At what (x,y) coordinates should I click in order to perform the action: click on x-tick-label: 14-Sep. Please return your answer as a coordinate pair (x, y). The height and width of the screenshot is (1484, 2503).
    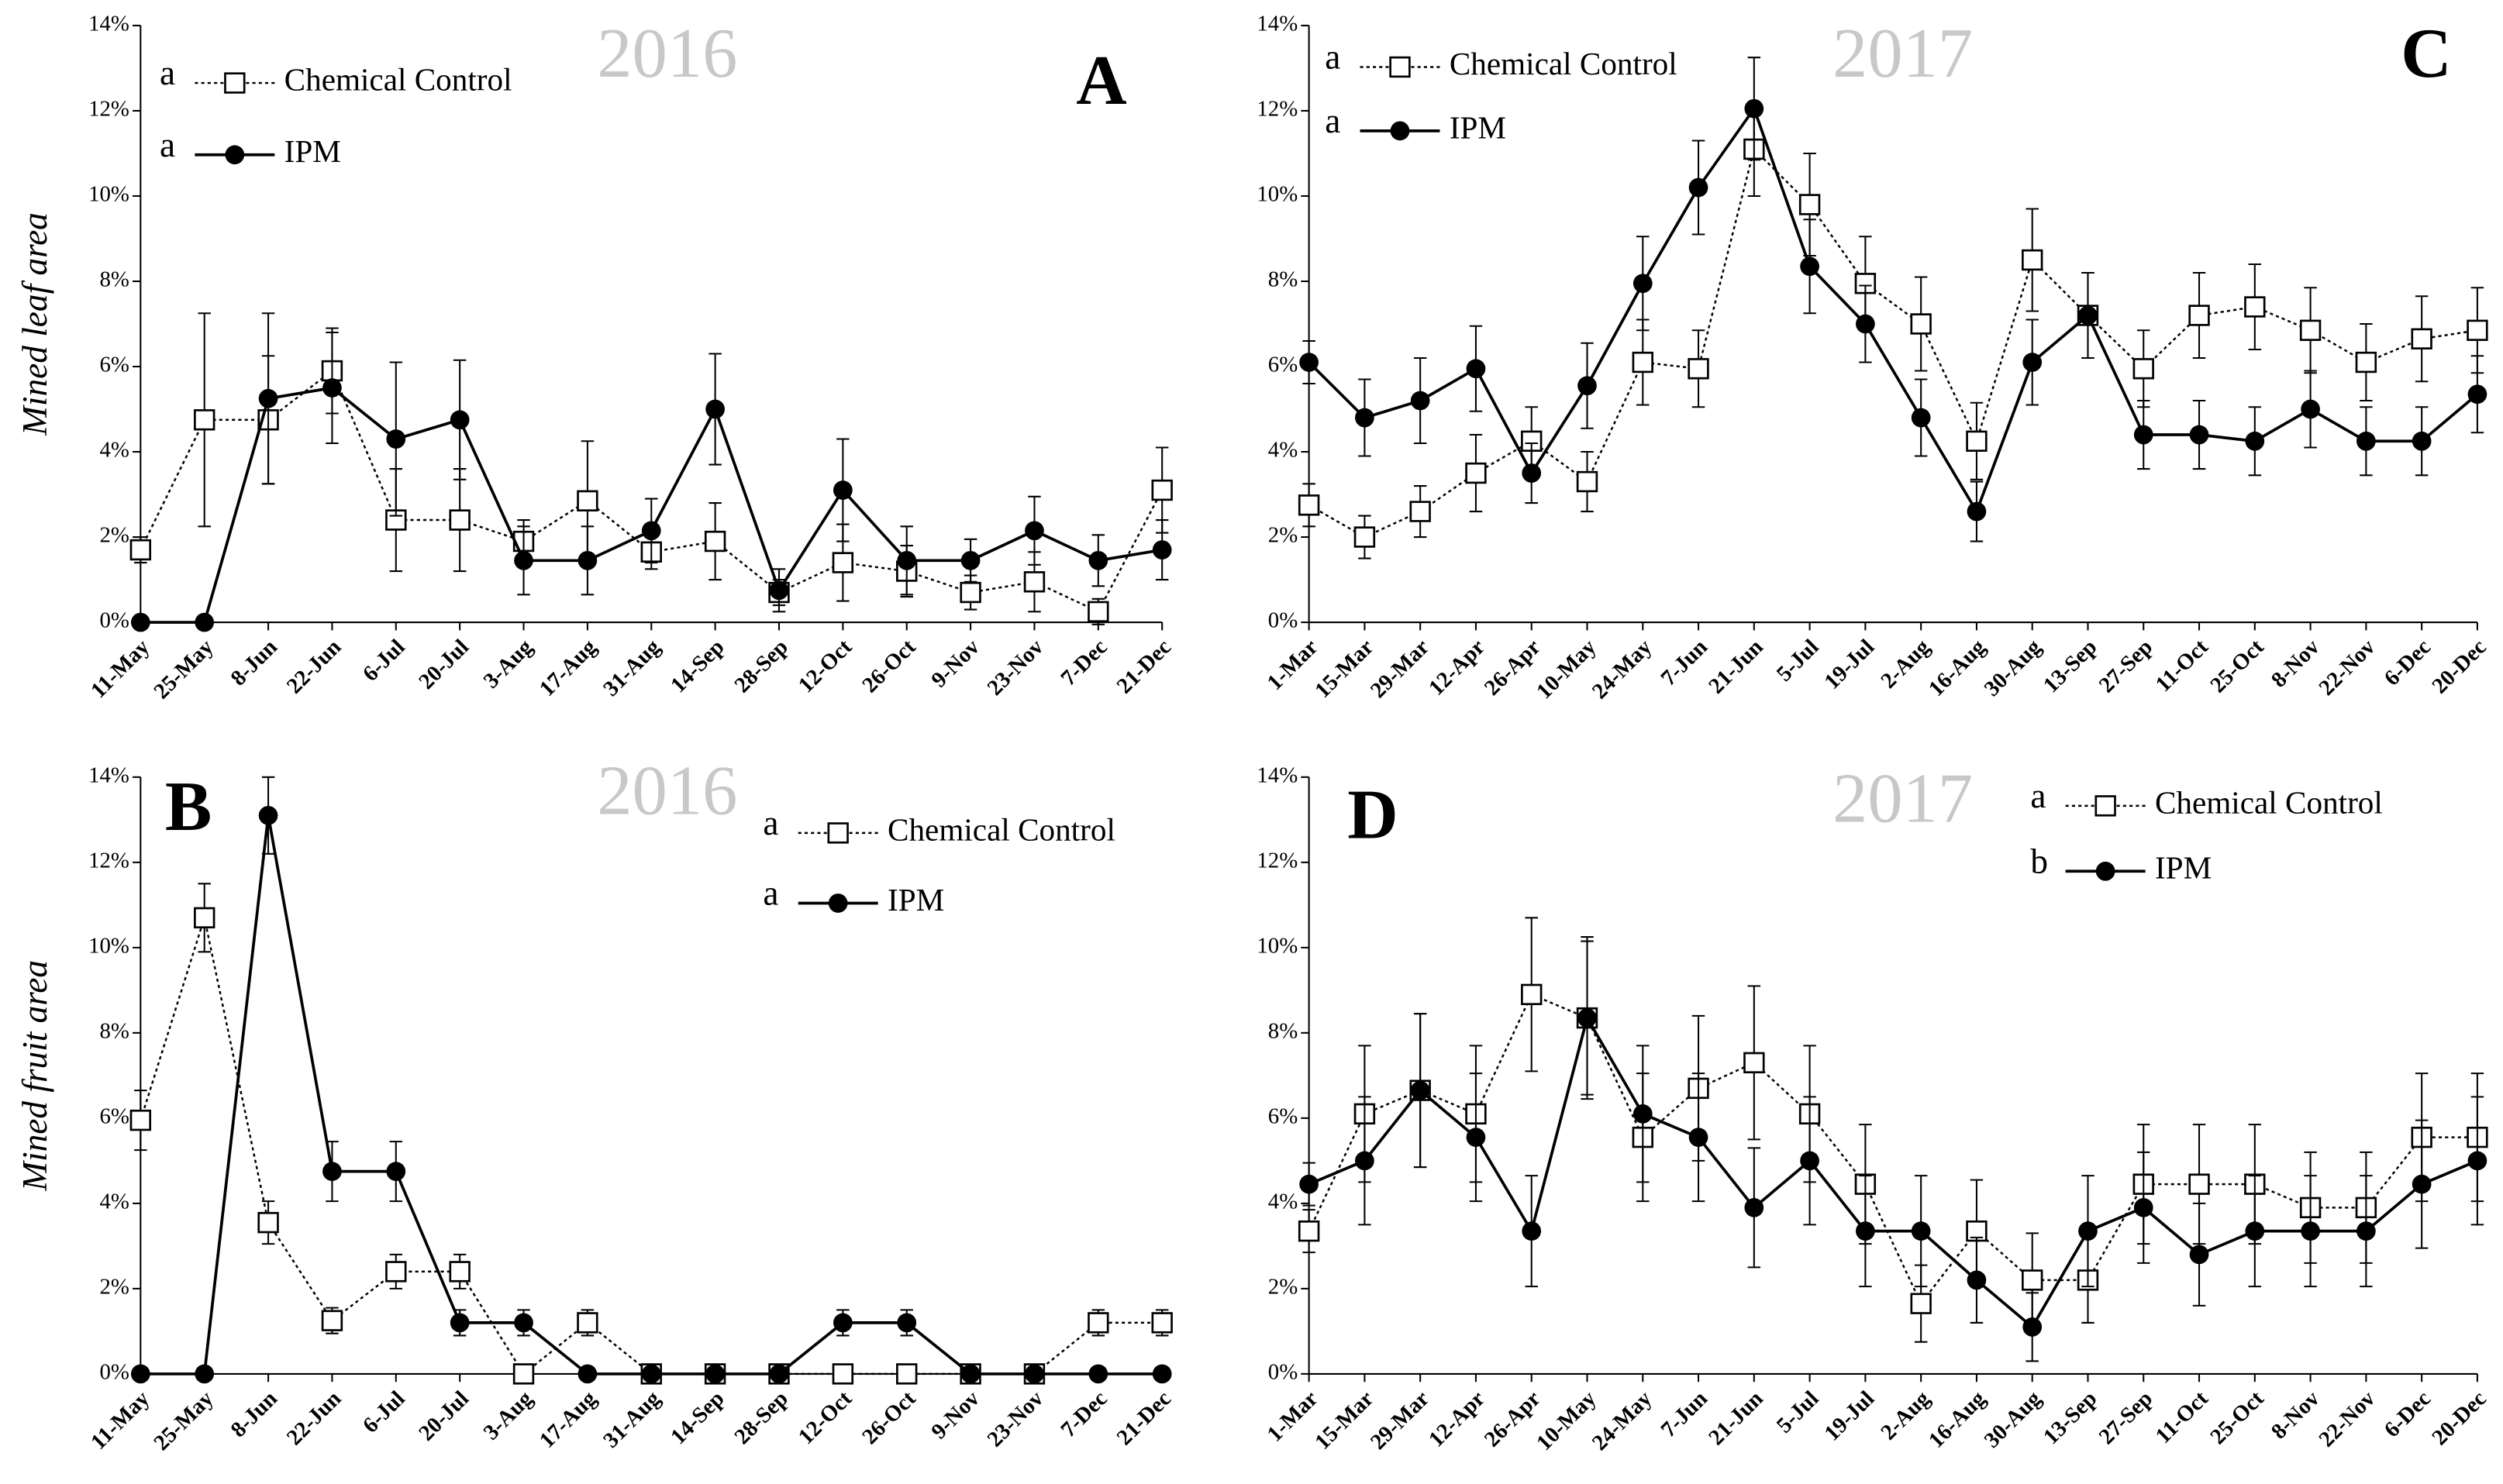
    Looking at the image, I should click on (697, 1417).